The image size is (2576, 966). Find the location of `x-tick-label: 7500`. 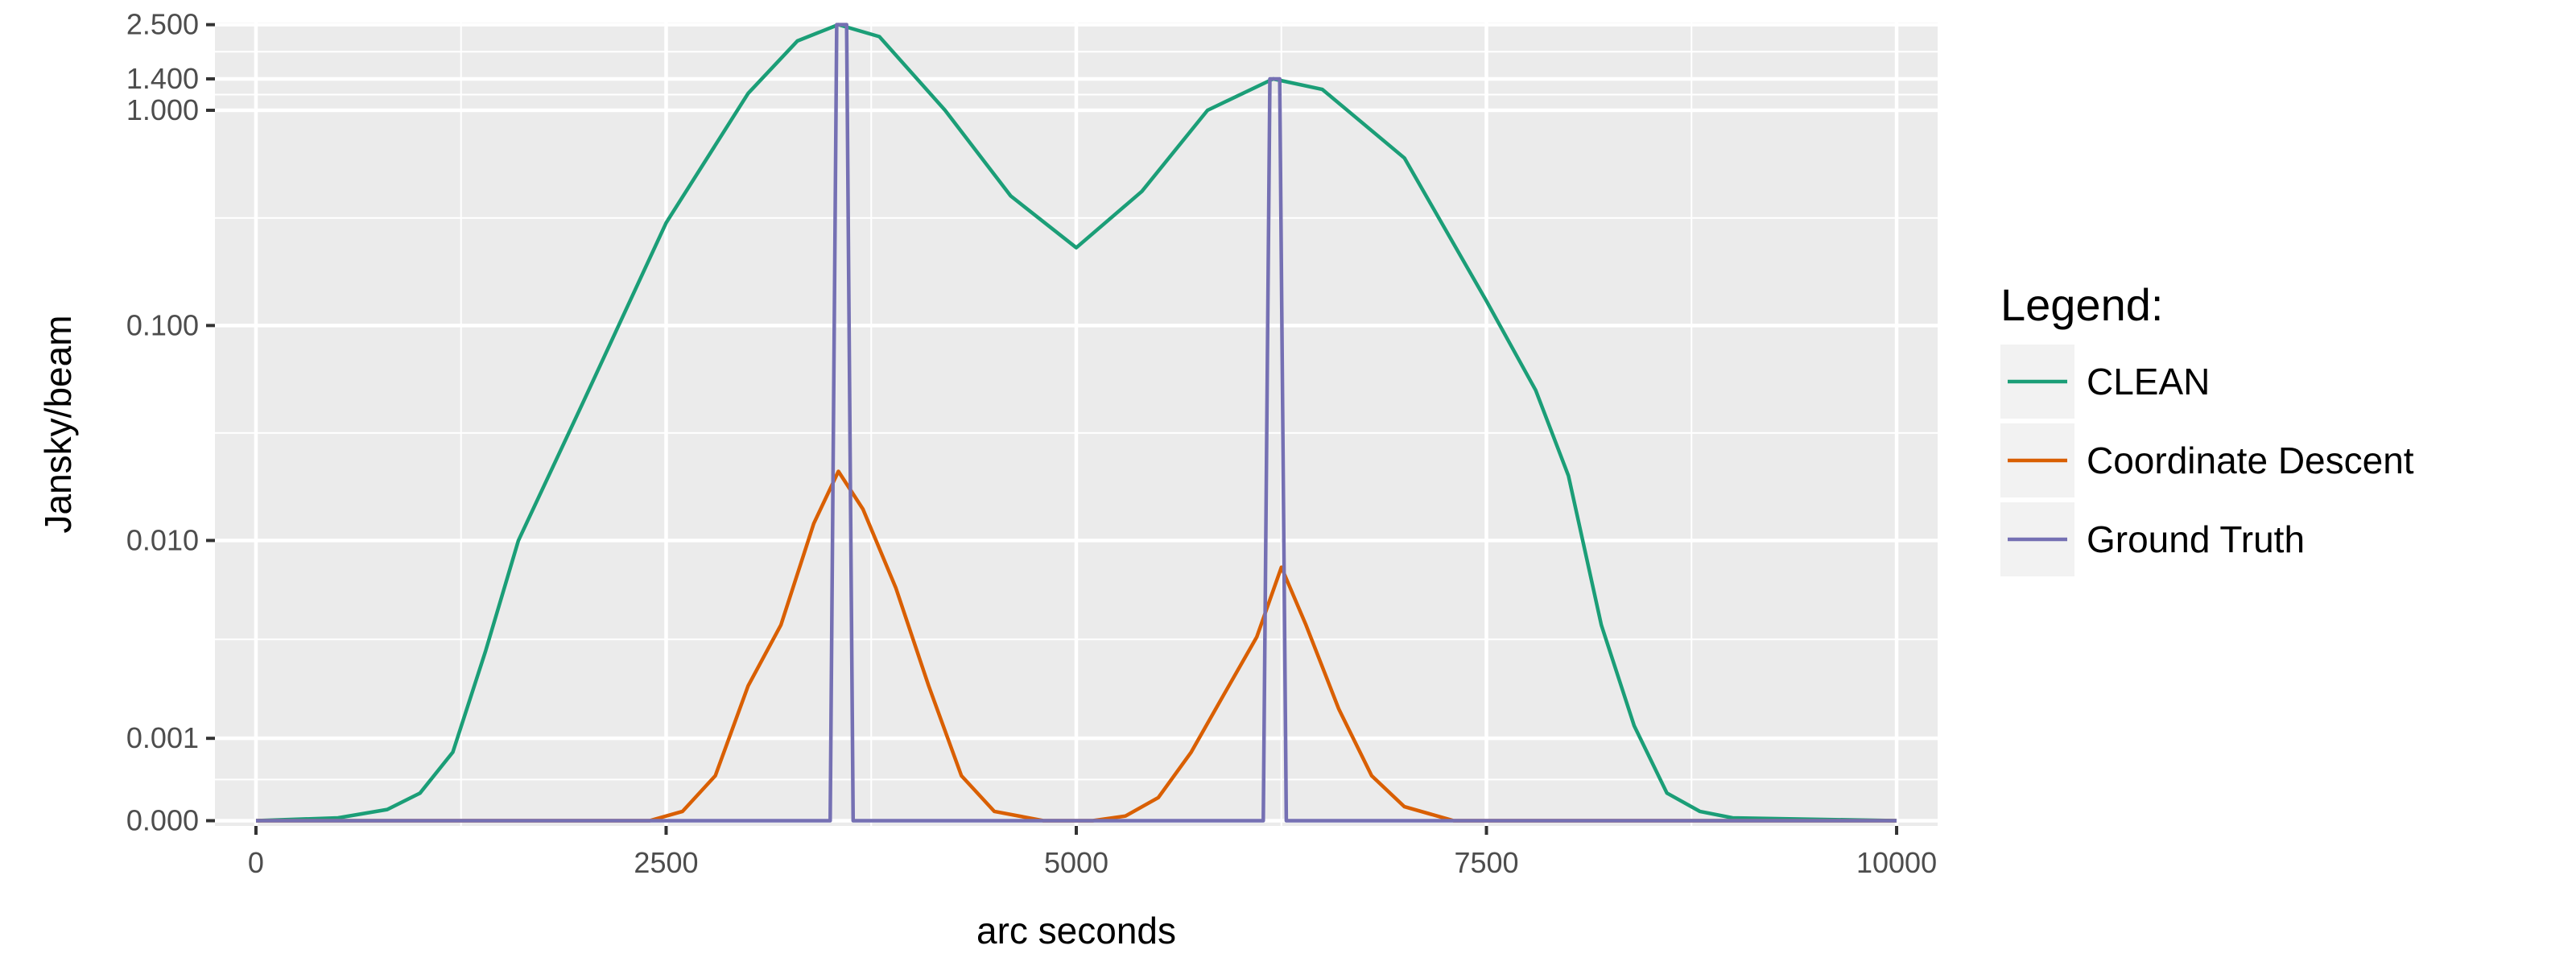

x-tick-label: 7500 is located at coordinates (1486, 862).